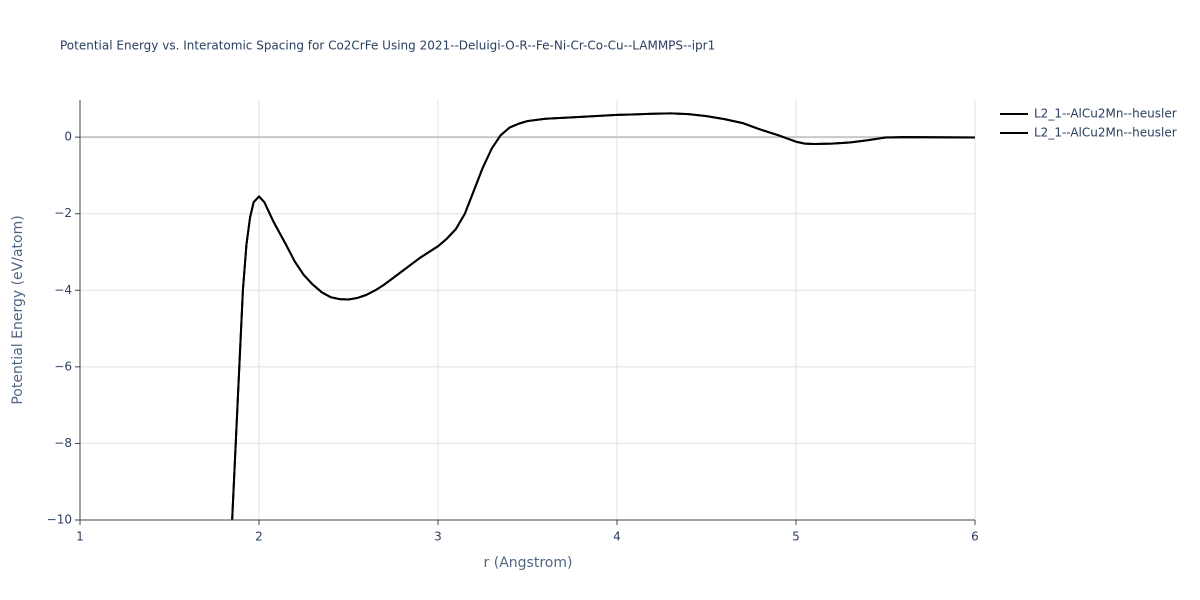 Image resolution: width=1200 pixels, height=600 pixels. I want to click on x-tick-label: 5, so click(796, 537).